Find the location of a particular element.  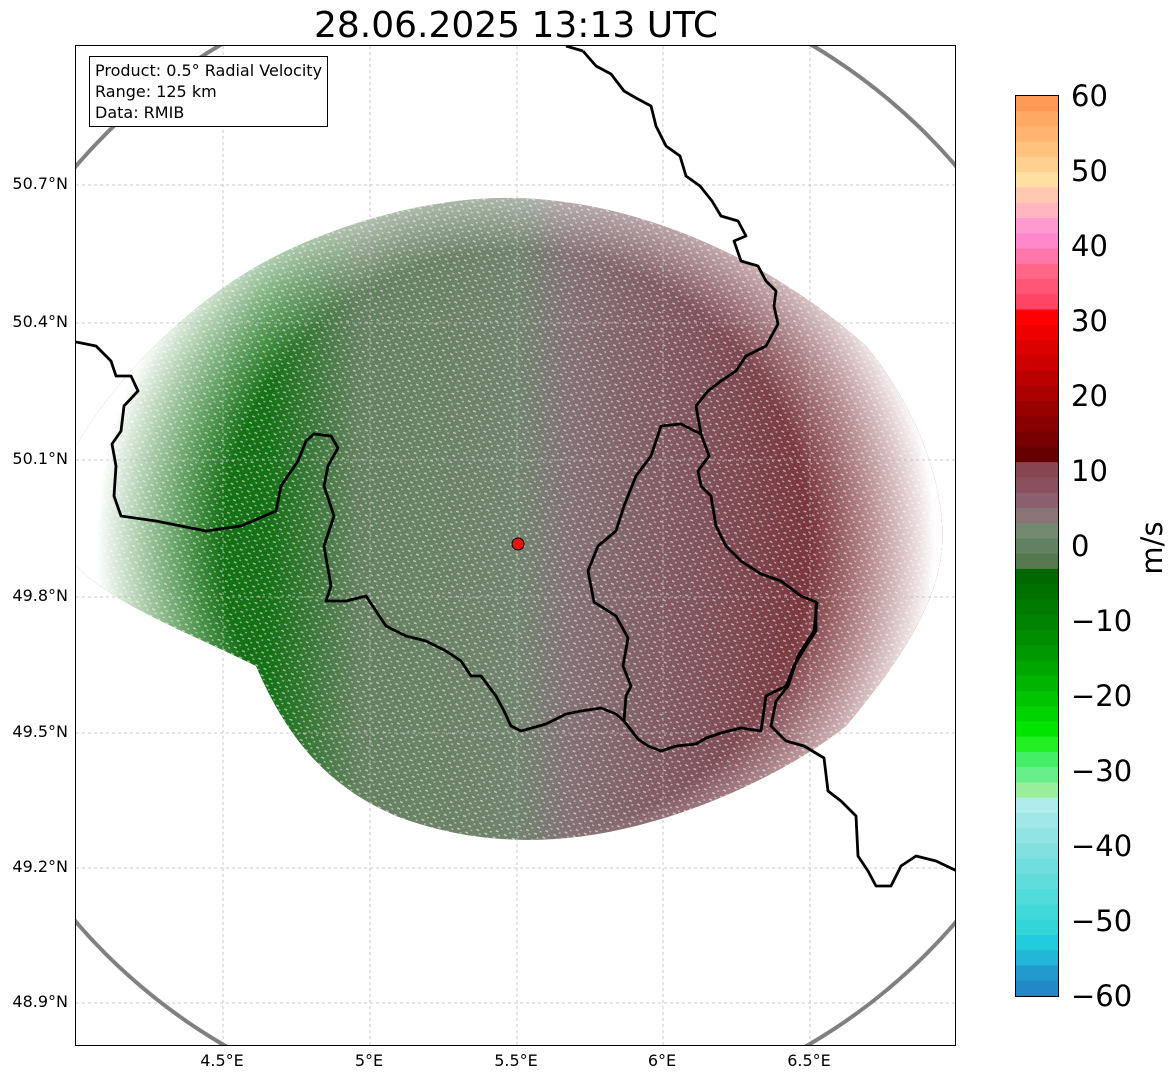

velocity-colorbar is located at coordinates (1037, 546).